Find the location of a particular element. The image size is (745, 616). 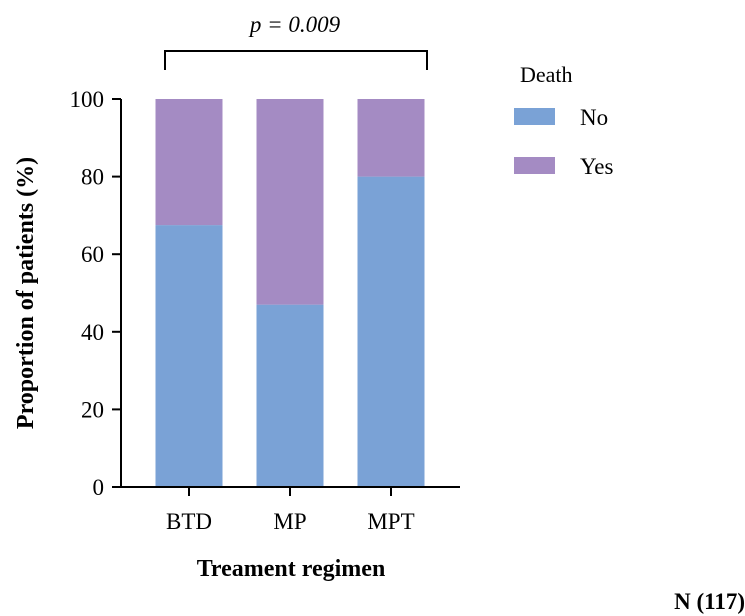

bar-btd-no is located at coordinates (189, 356).